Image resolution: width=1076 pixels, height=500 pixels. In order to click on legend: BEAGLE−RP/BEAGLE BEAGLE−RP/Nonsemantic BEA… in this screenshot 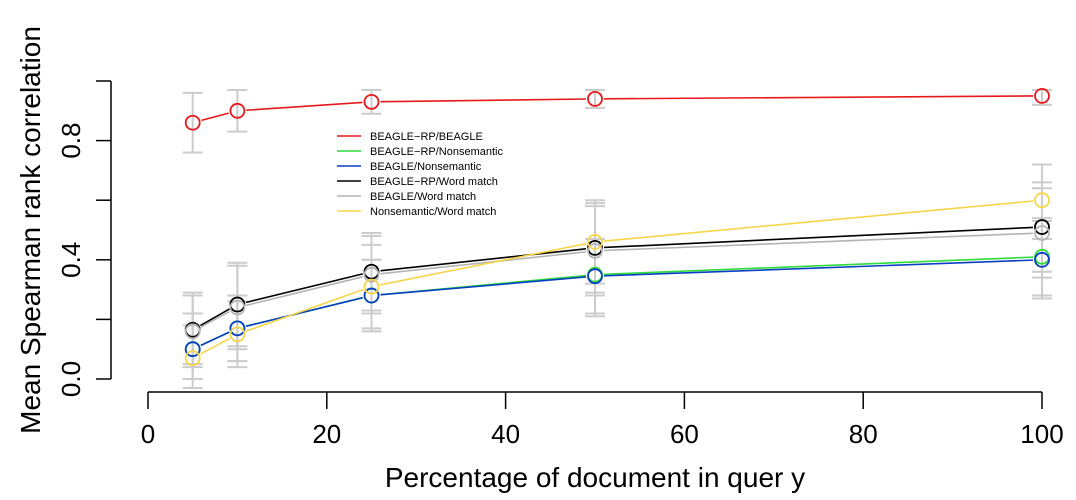, I will do `click(420, 174)`.